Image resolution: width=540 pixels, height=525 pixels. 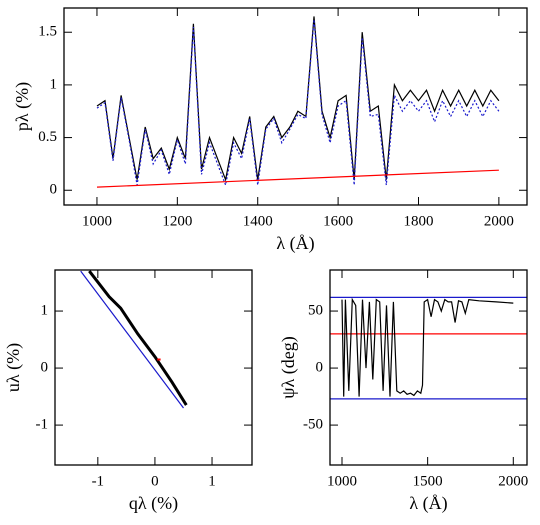 What do you see at coordinates (13, 367) in the screenshot?
I see `y-axis-label: uλ (%)` at bounding box center [13, 367].